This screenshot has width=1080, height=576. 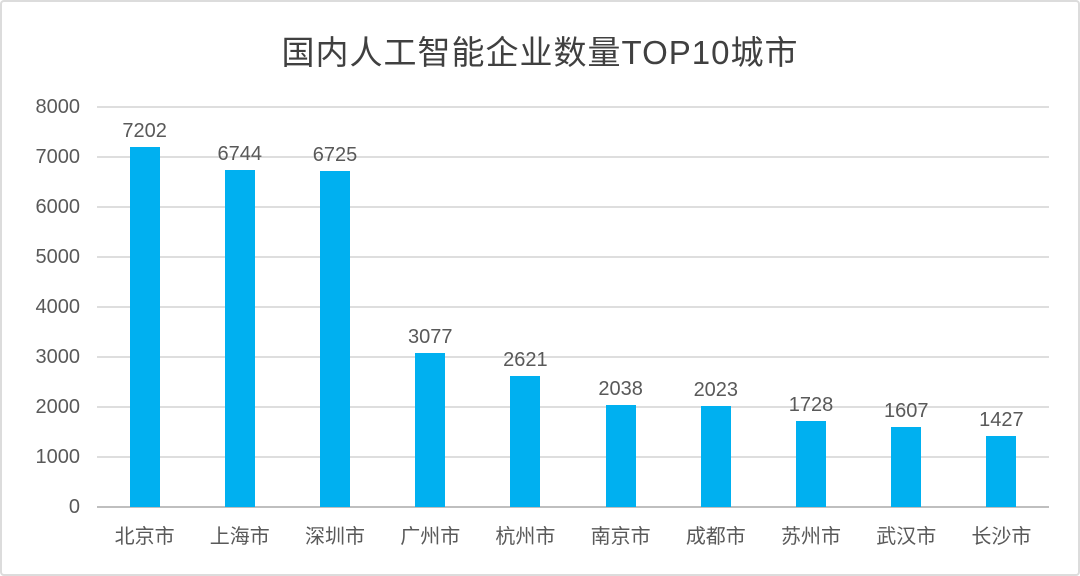 What do you see at coordinates (335, 537) in the screenshot?
I see `x-axis-label: 深圳市` at bounding box center [335, 537].